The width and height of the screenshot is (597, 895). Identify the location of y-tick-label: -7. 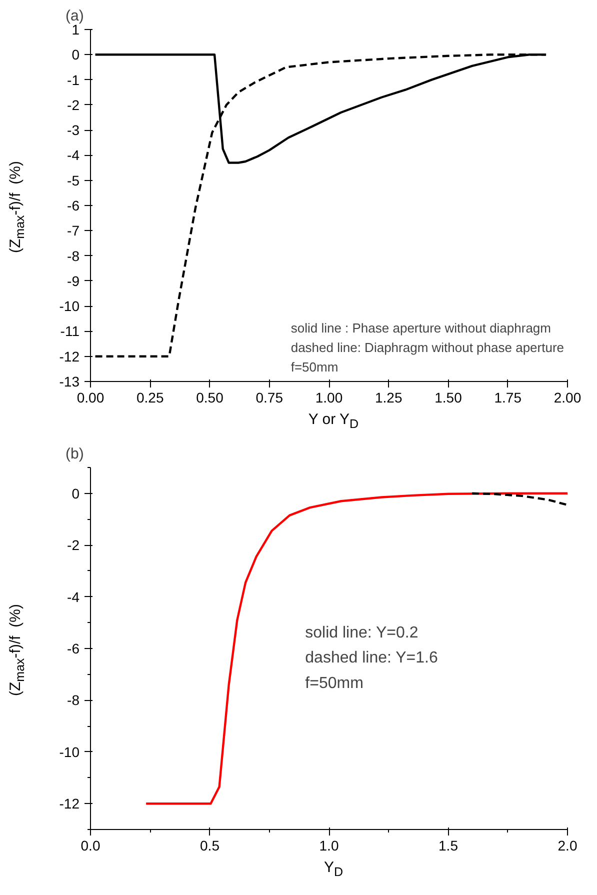
(73, 230).